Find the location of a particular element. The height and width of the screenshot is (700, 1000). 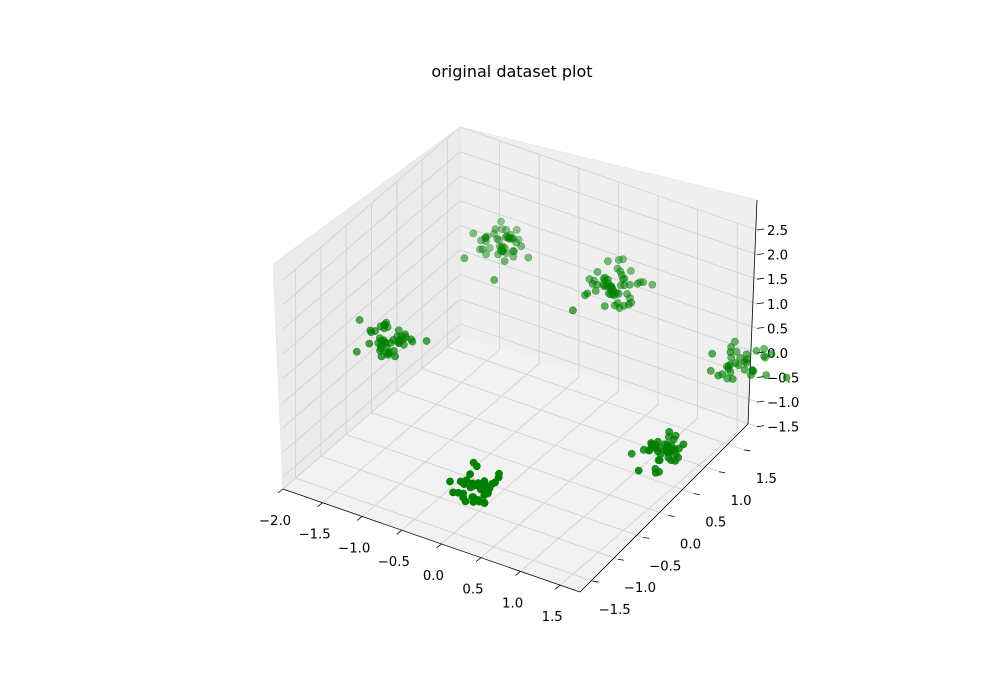

x-tick-label: 1.0 is located at coordinates (512, 603).